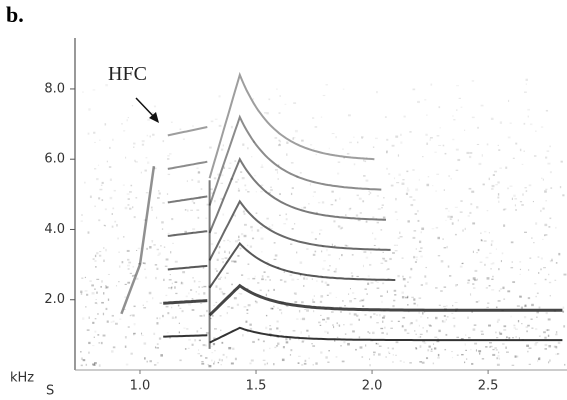  I want to click on panel-label: b., so click(15, 14).